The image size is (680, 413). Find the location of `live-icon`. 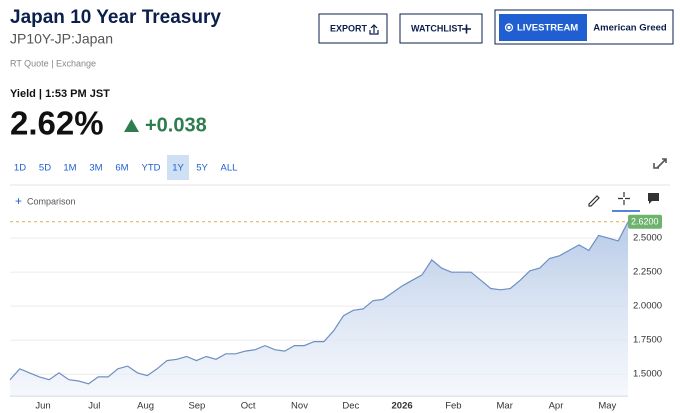

live-icon is located at coordinates (509, 27).